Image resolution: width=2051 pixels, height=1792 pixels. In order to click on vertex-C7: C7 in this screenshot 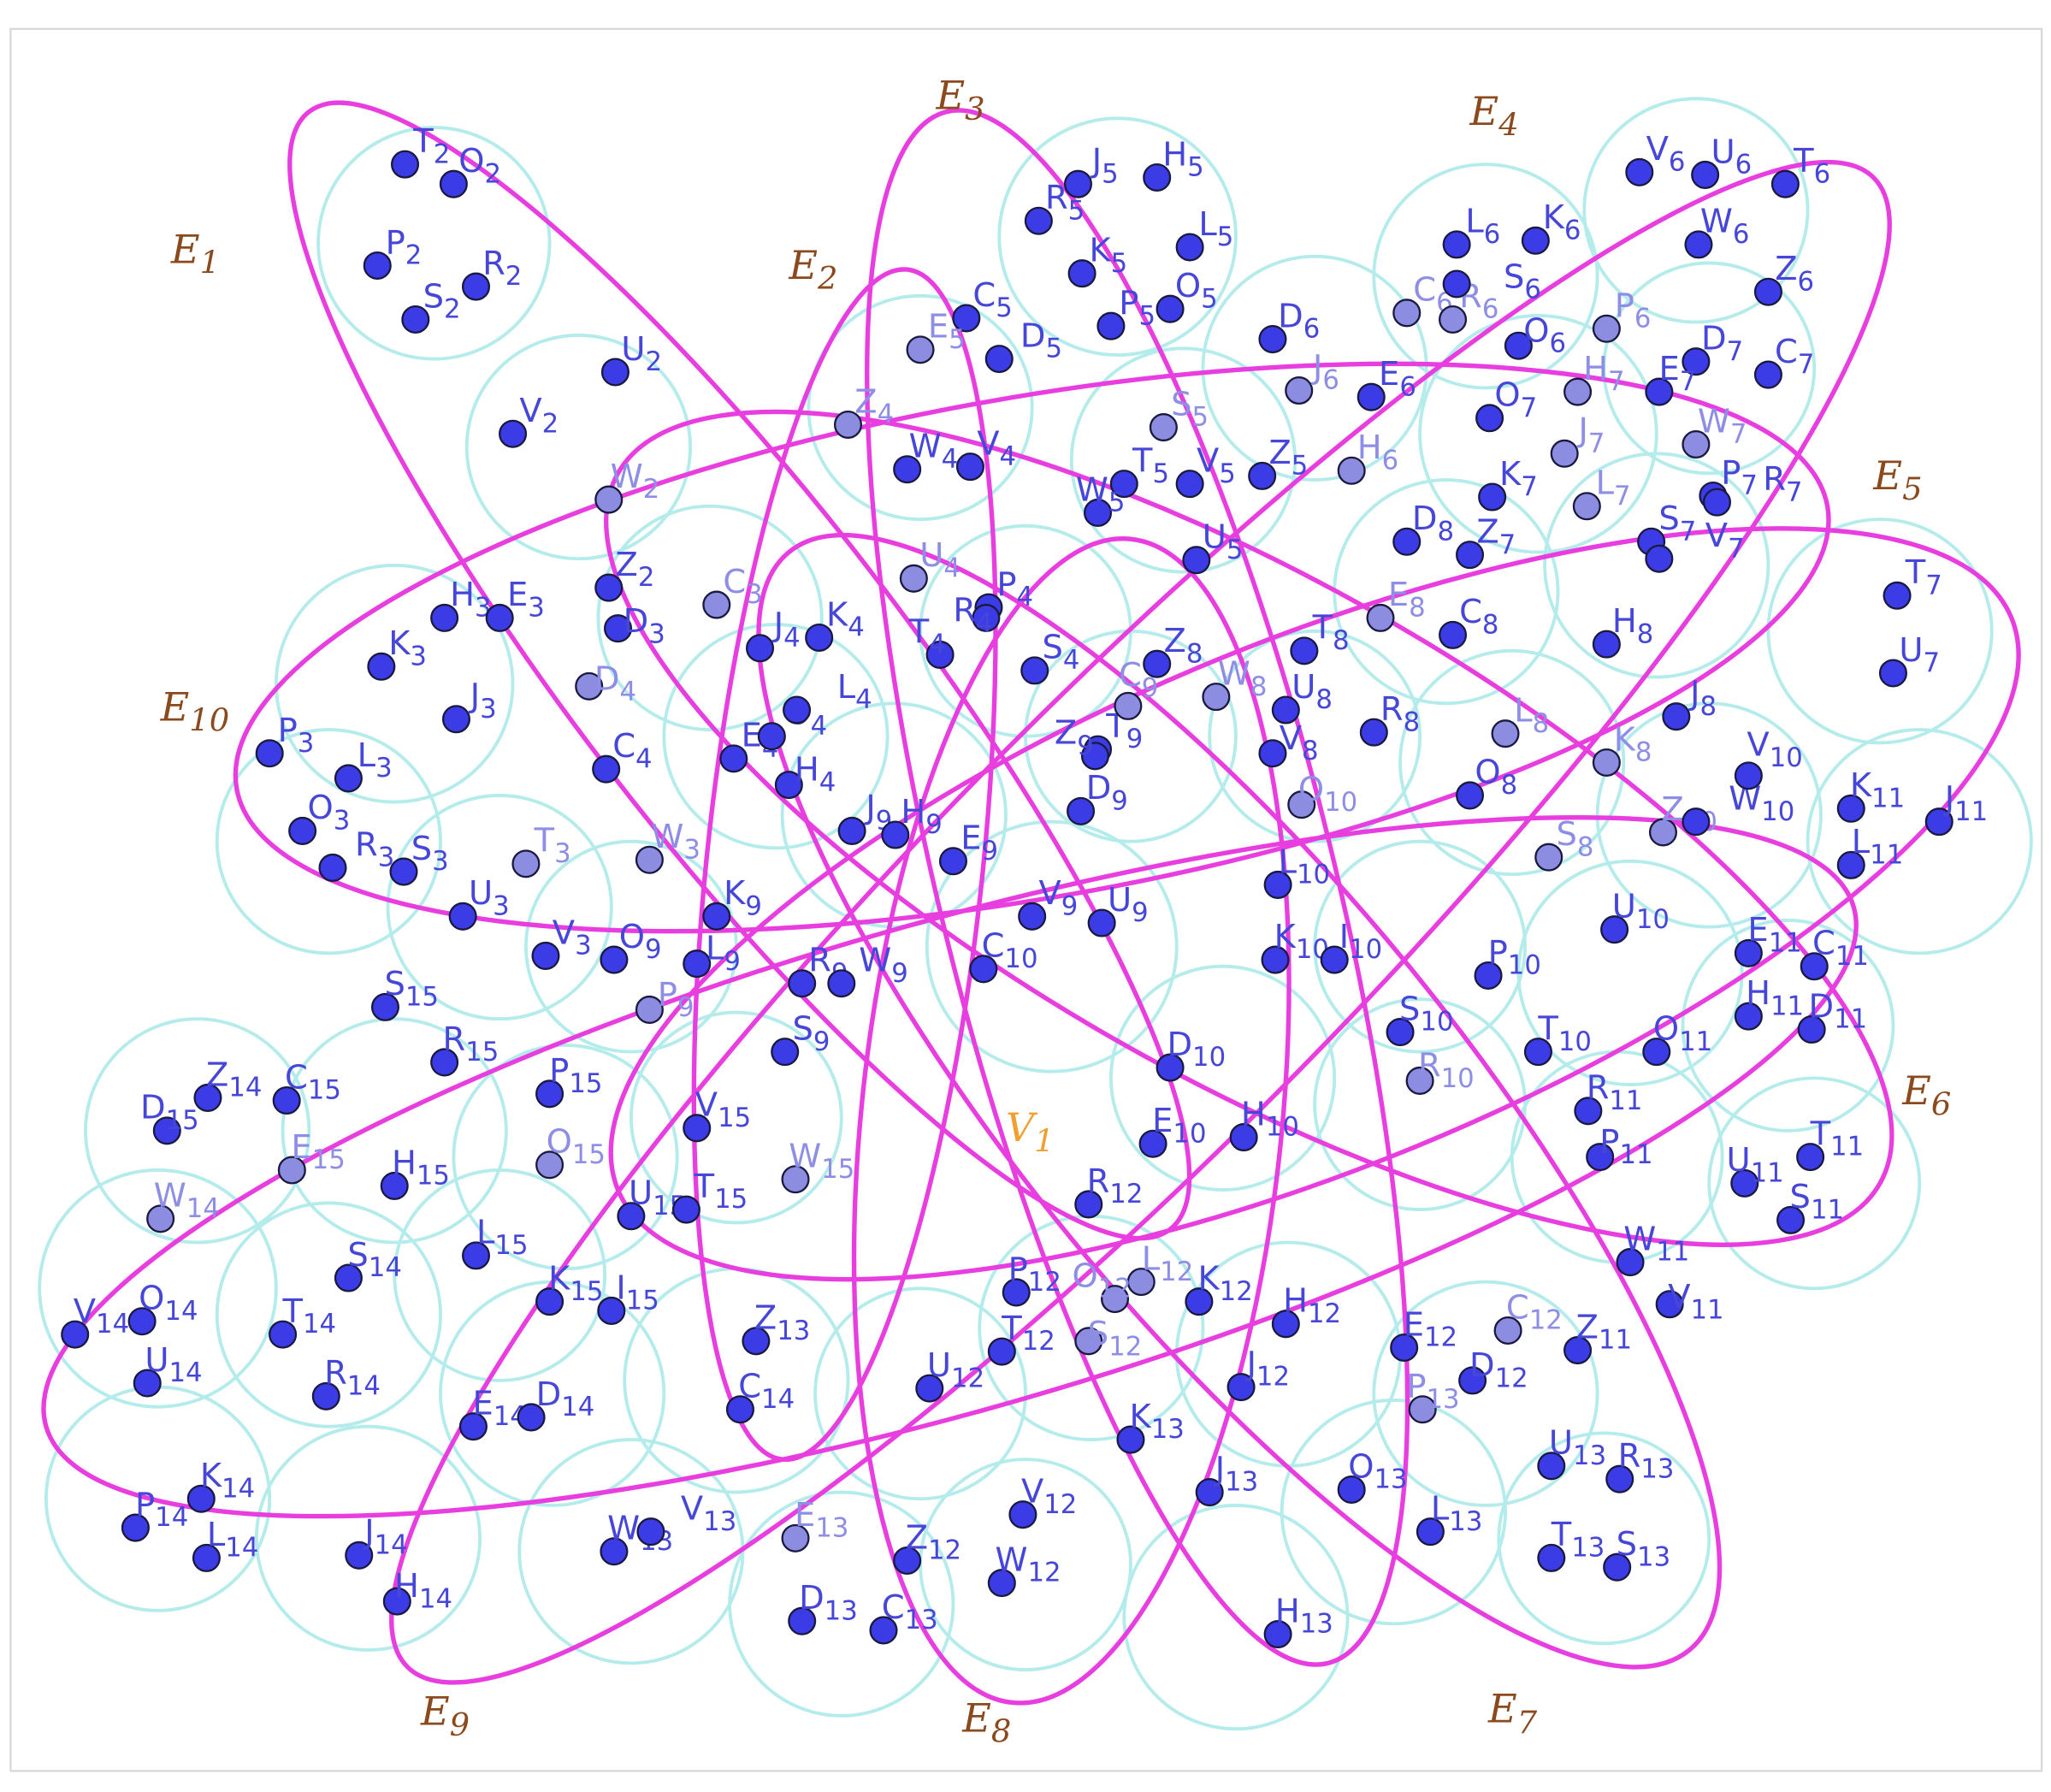, I will do `click(1784, 361)`.